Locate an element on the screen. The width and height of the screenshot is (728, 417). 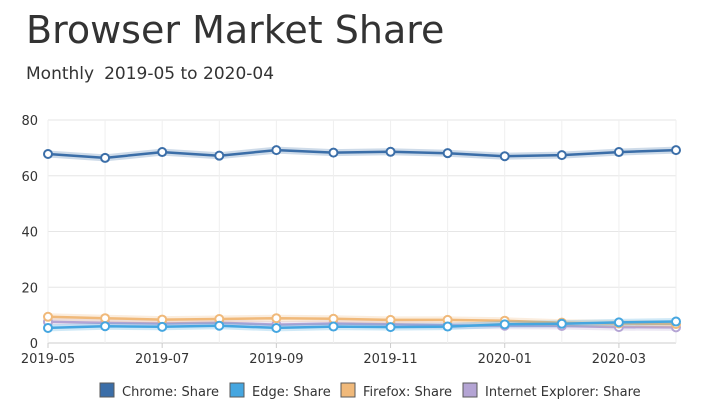
series-edge-share is located at coordinates (362, 324).